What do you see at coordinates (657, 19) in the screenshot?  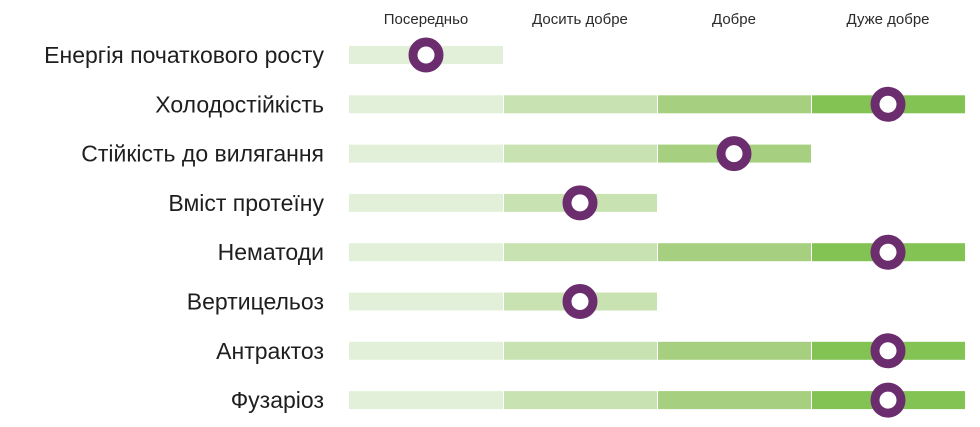 I see `category-header: Посередньо Досить добре Добре Дуже добре` at bounding box center [657, 19].